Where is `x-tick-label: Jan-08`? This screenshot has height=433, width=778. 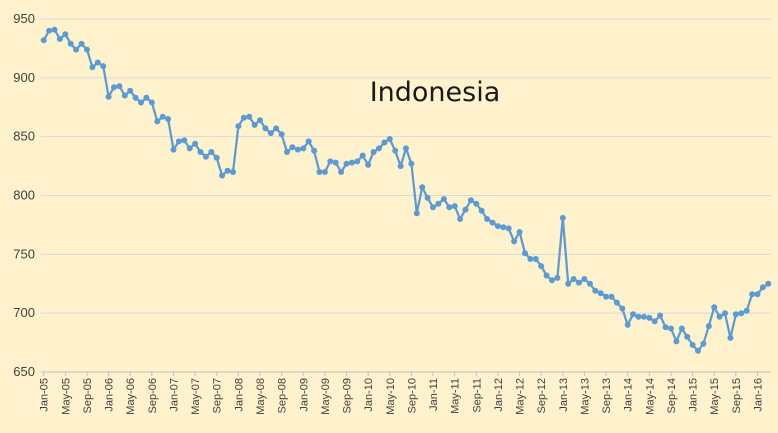
x-tick-label: Jan-08 is located at coordinates (239, 395).